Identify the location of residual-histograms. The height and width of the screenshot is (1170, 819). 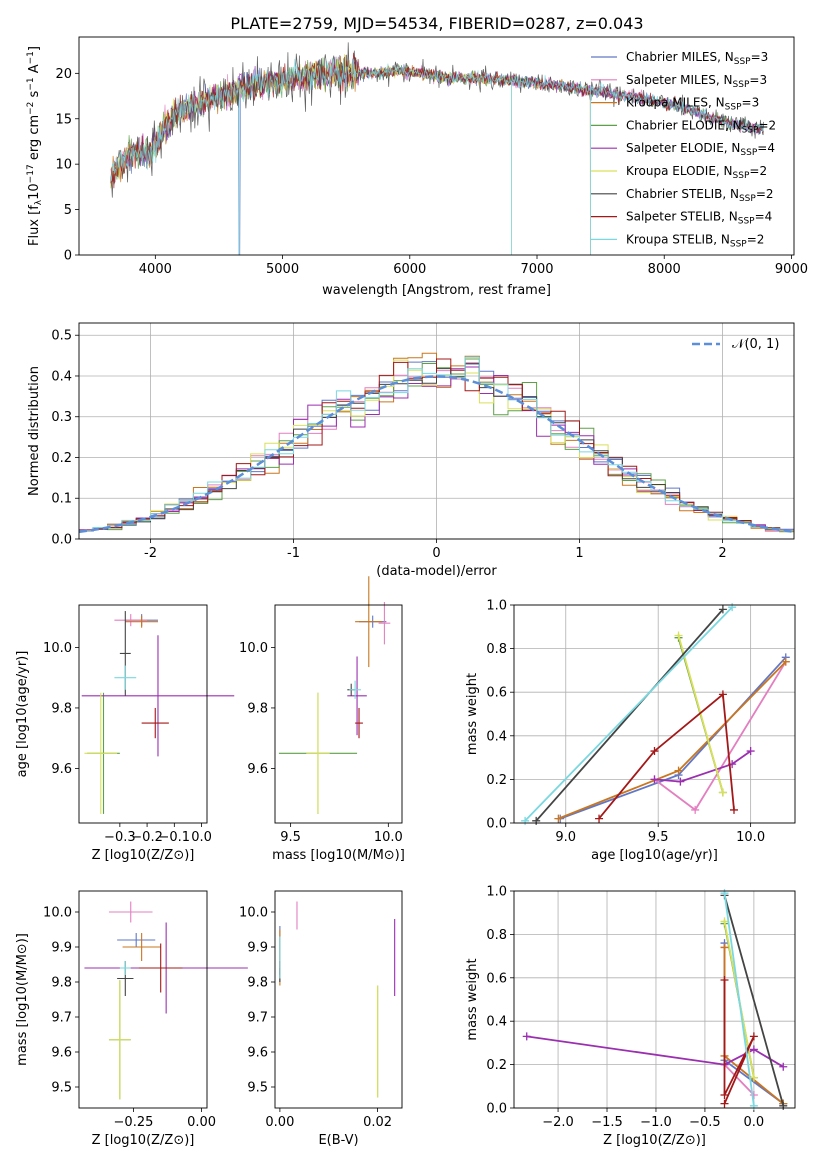
(436, 443).